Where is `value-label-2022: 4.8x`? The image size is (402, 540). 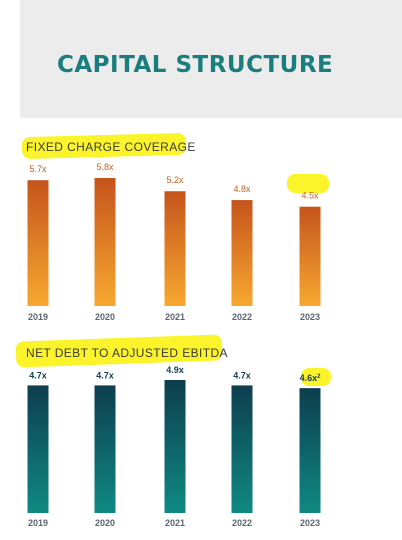 value-label-2022: 4.8x is located at coordinates (242, 189).